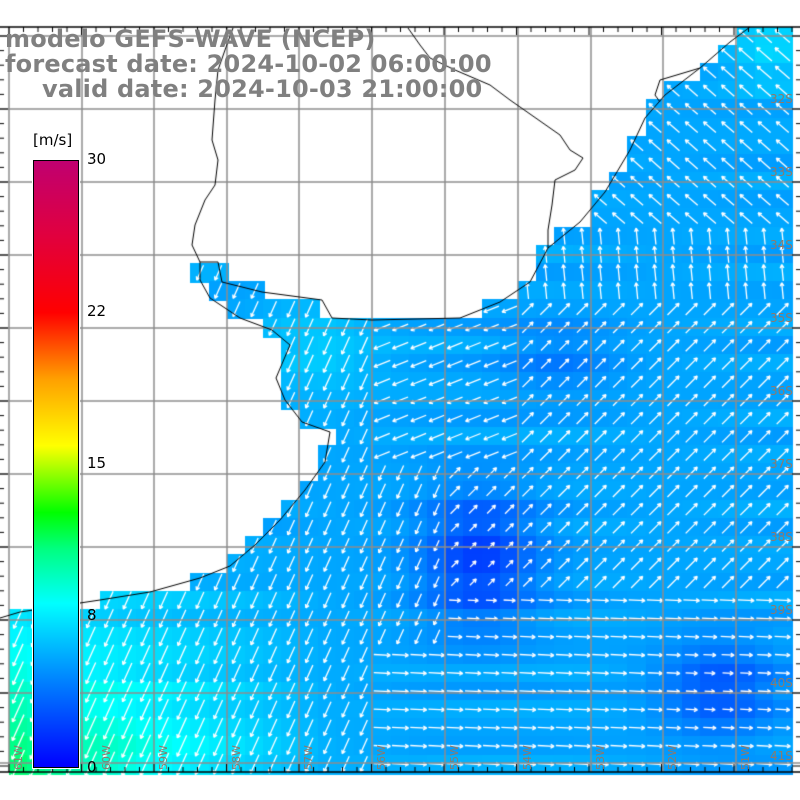  Describe the element at coordinates (781, 245) in the screenshot. I see `lat-label: 34S` at that location.